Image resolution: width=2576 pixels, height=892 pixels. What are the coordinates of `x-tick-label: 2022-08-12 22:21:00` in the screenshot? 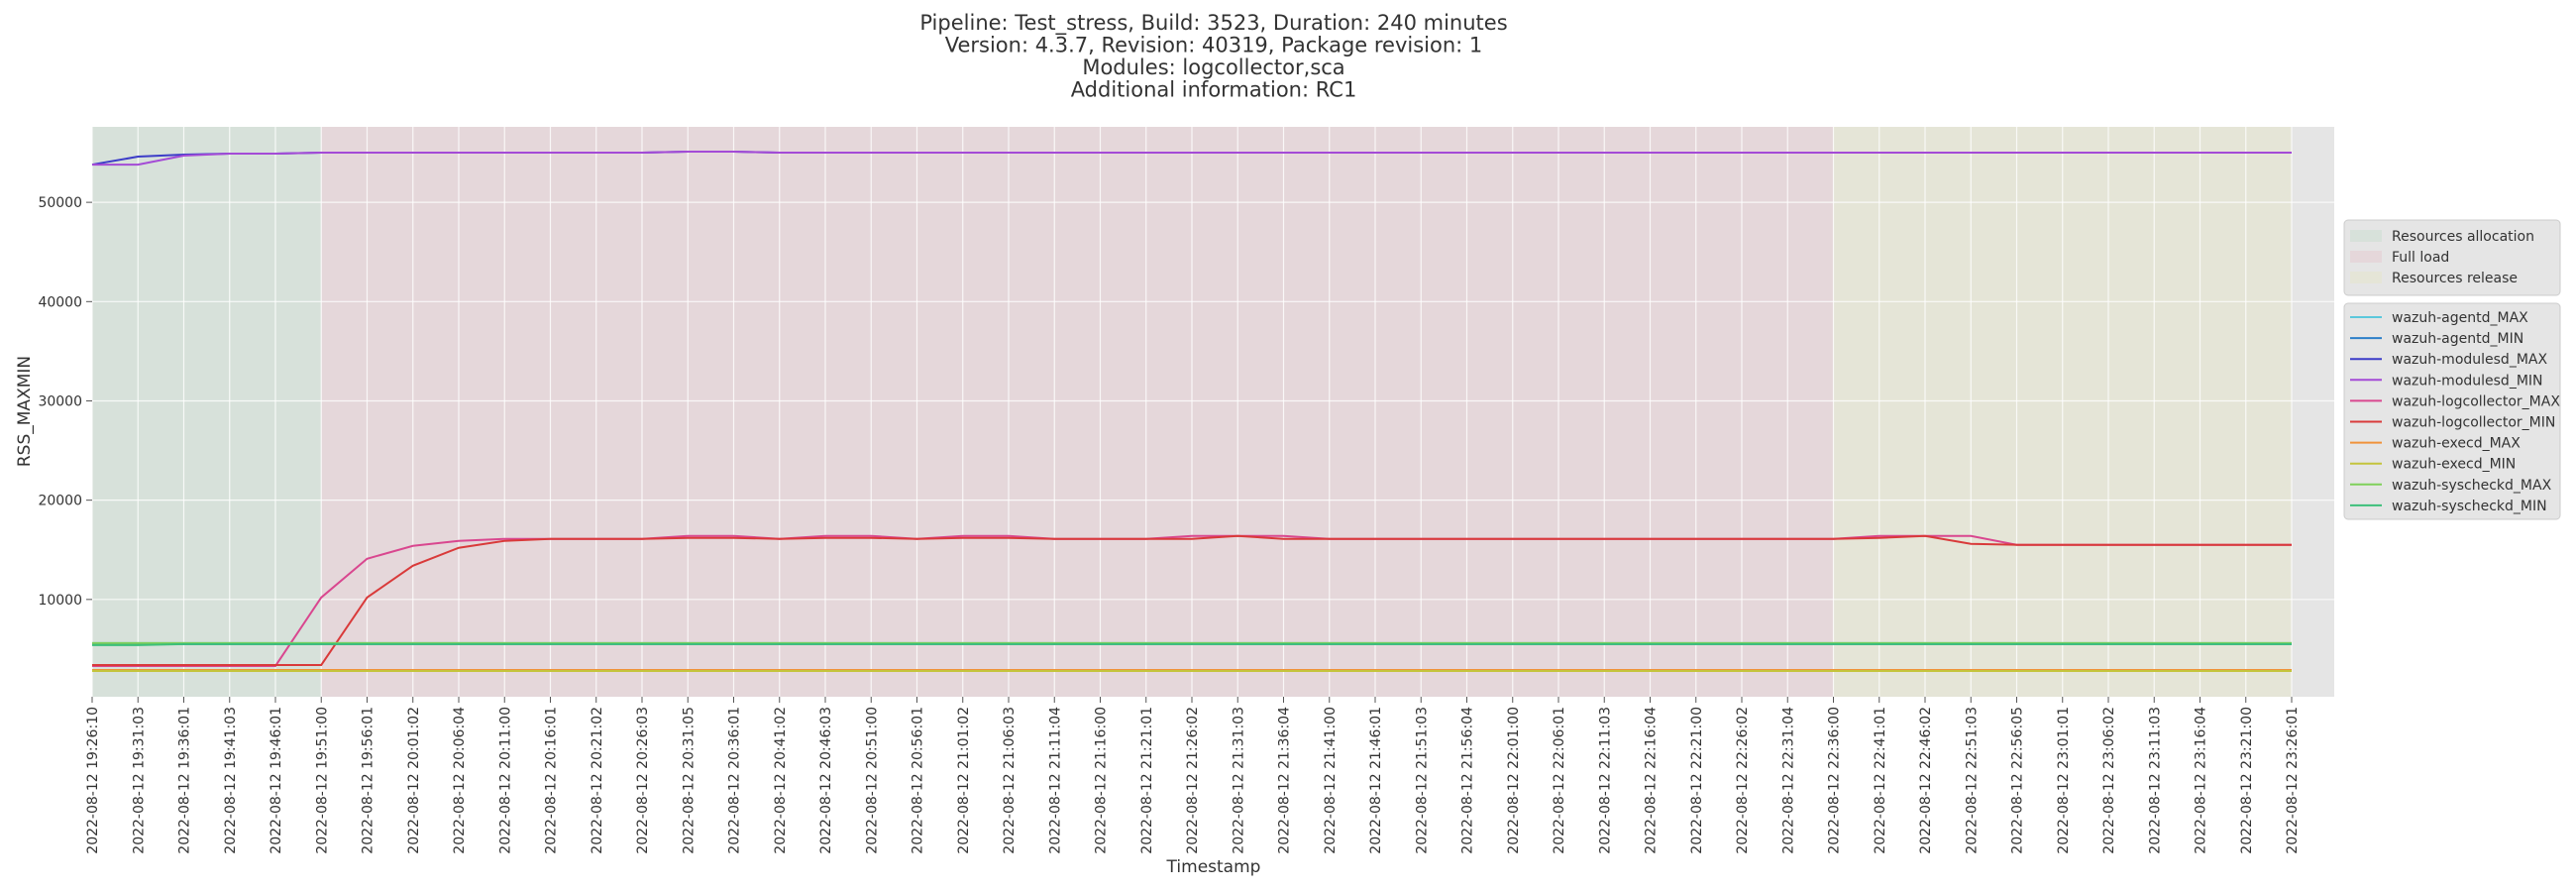 It's located at (1697, 780).